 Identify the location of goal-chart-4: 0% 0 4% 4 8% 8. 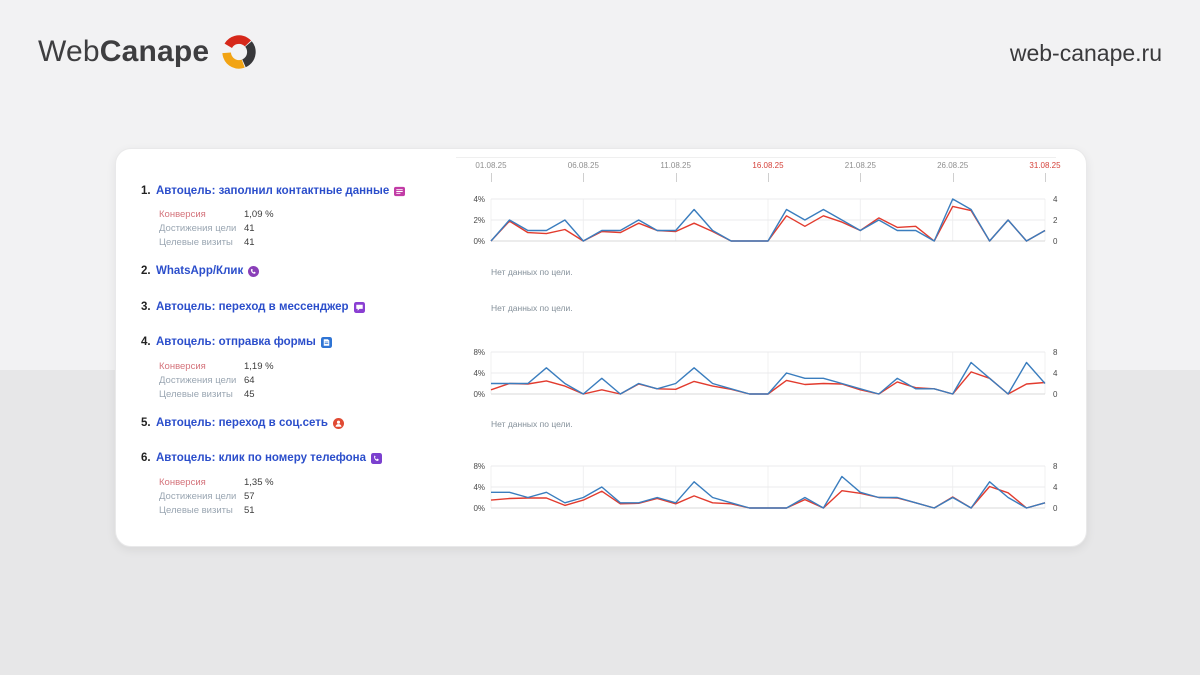
(761, 376).